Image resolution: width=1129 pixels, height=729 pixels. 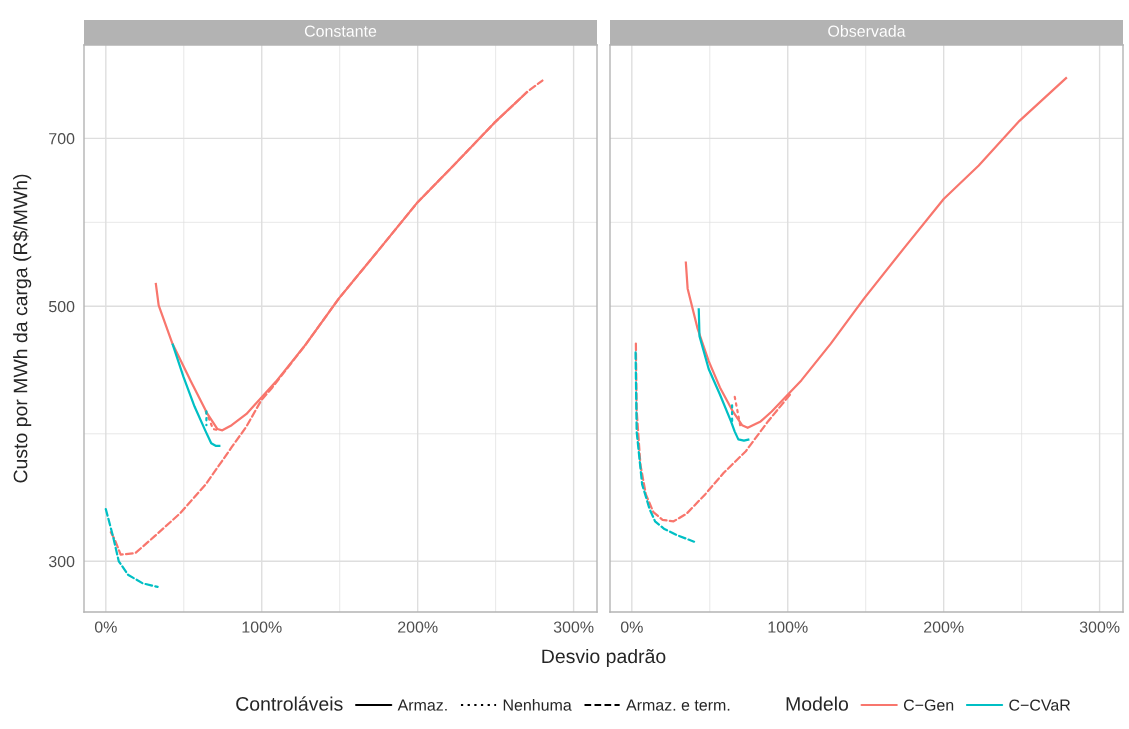 What do you see at coordinates (817, 703) in the screenshot?
I see `text: Modelo` at bounding box center [817, 703].